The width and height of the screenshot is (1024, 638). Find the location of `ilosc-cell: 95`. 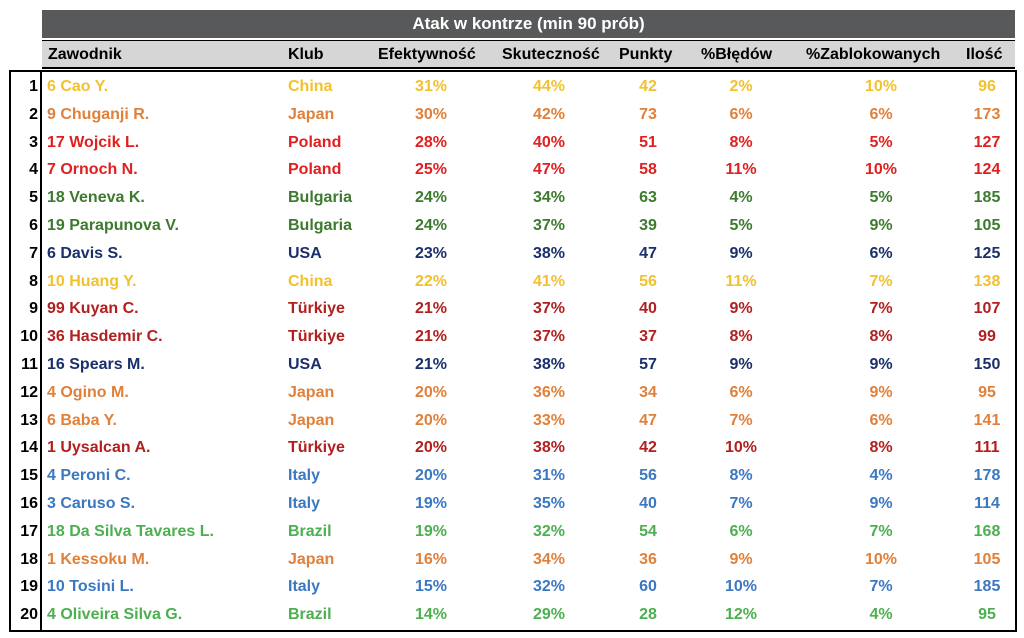

ilosc-cell: 95 is located at coordinates (987, 392).